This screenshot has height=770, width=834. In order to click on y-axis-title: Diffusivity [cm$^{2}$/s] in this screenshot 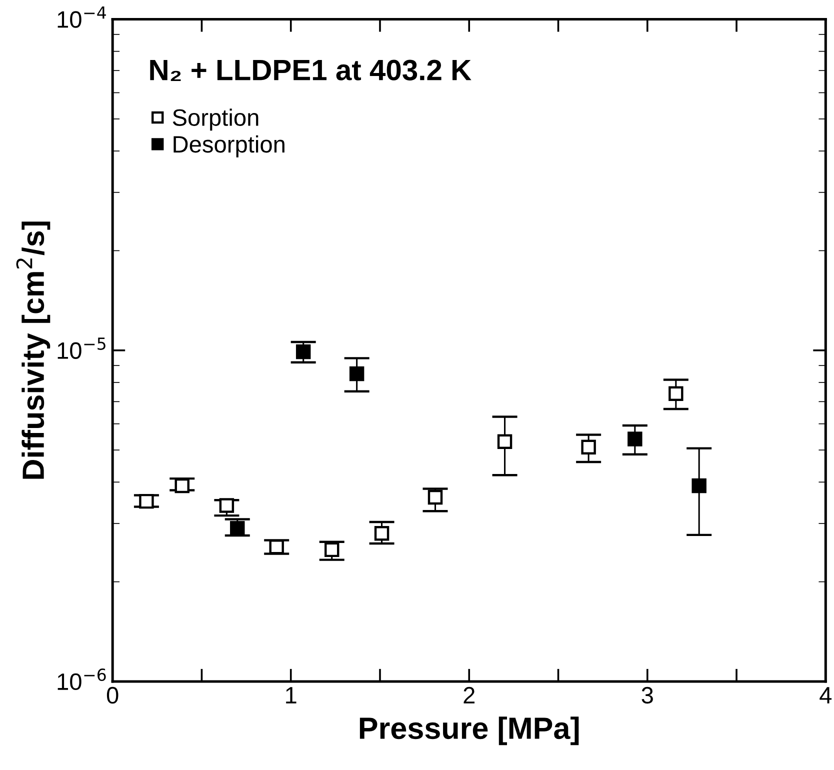, I will do `click(33, 350)`.